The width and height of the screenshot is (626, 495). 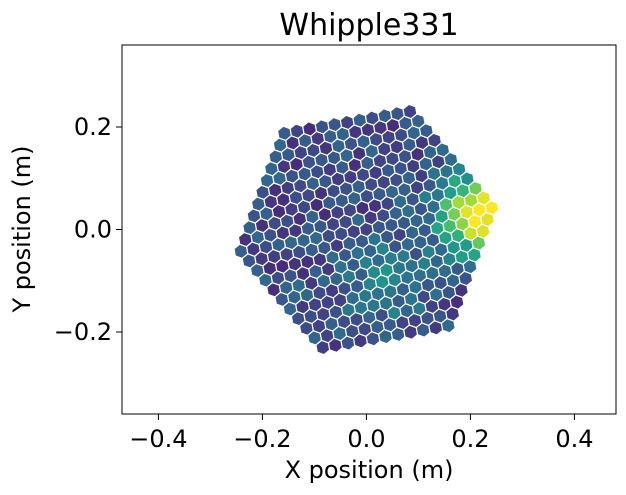 What do you see at coordinates (83, 332) in the screenshot?
I see `y-tick-label: −0.2` at bounding box center [83, 332].